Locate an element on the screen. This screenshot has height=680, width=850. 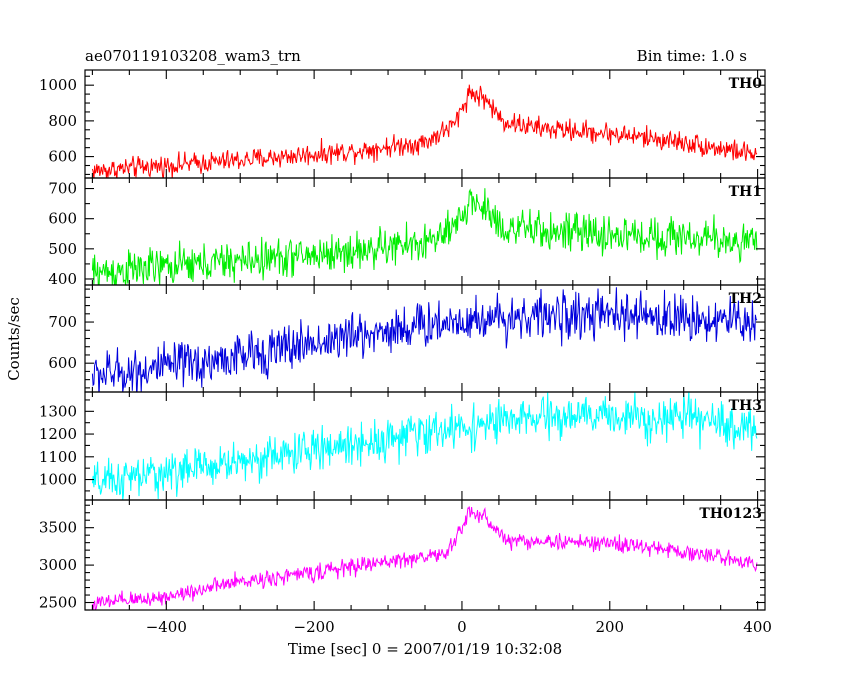
x-tick-label: −200 is located at coordinates (314, 627).